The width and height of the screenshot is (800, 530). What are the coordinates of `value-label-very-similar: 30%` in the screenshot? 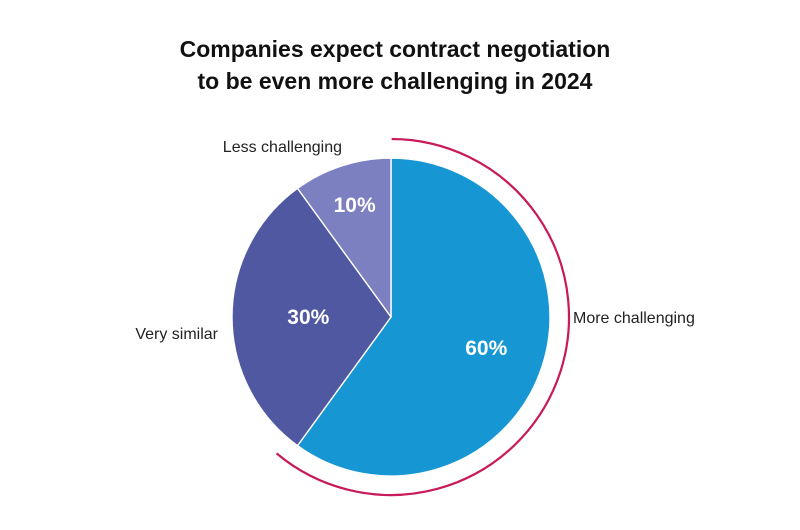 It's located at (308, 317).